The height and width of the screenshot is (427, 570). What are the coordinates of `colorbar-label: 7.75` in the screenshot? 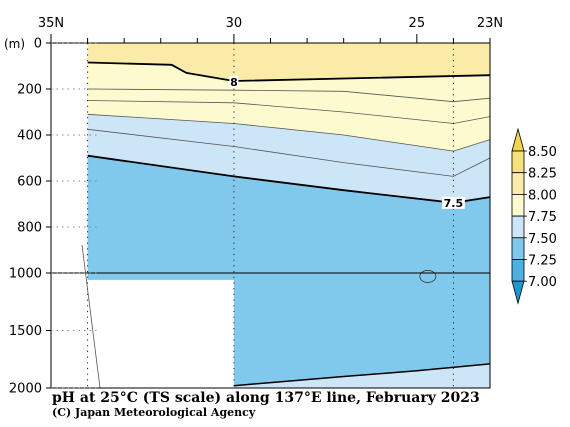 It's located at (542, 217).